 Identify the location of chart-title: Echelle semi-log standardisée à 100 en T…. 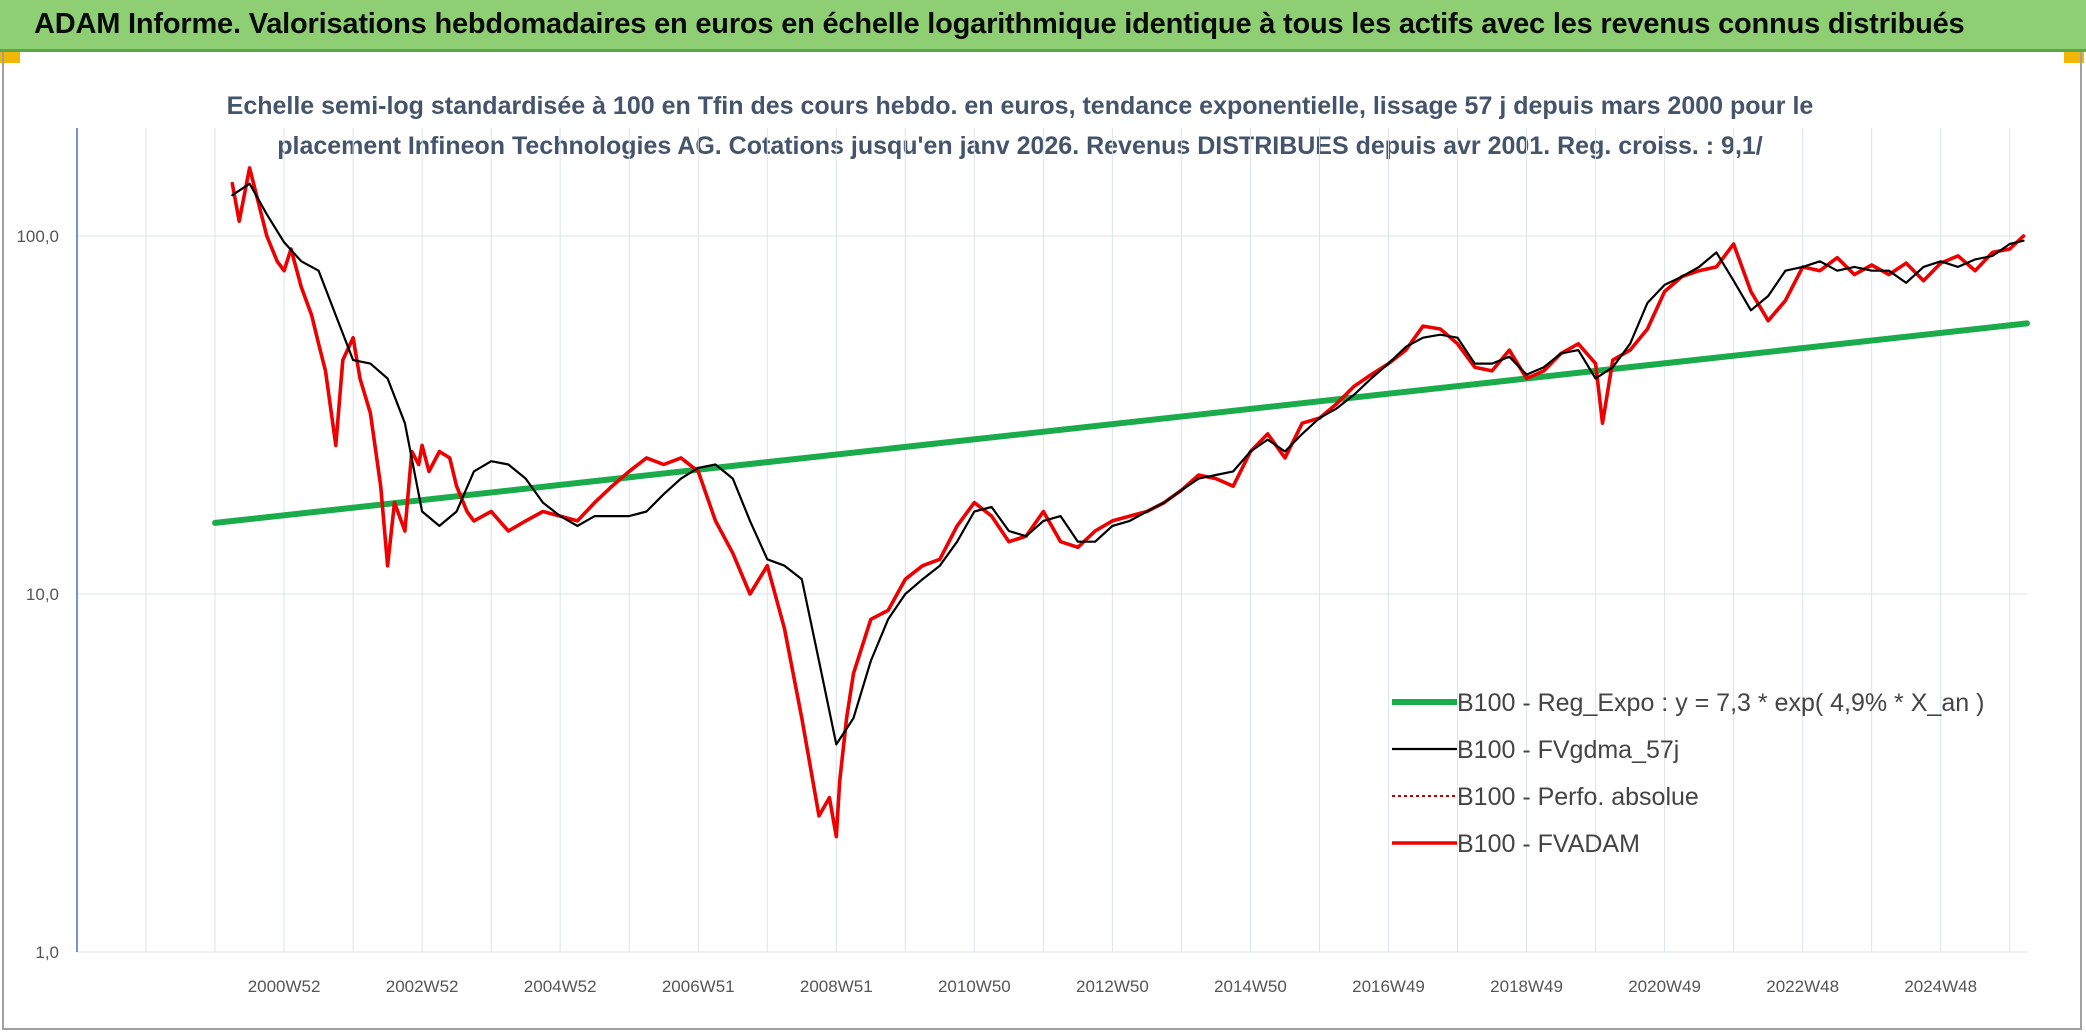
(1020, 126).